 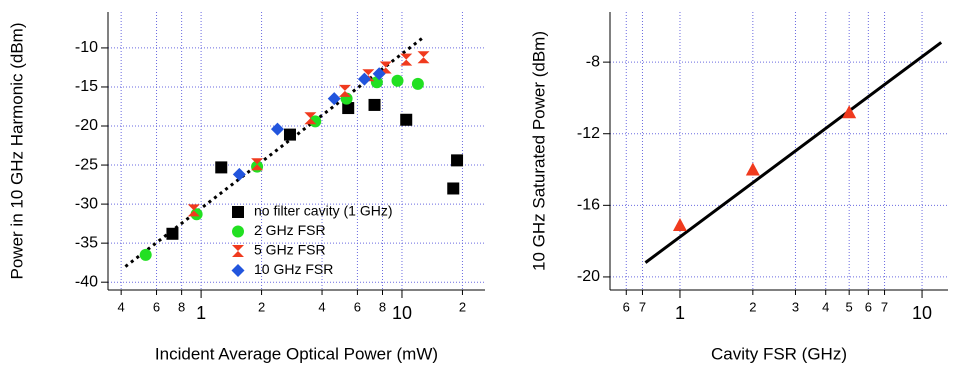 I want to click on x-axis-label: Cavity FSR (GHz), so click(x=779, y=353).